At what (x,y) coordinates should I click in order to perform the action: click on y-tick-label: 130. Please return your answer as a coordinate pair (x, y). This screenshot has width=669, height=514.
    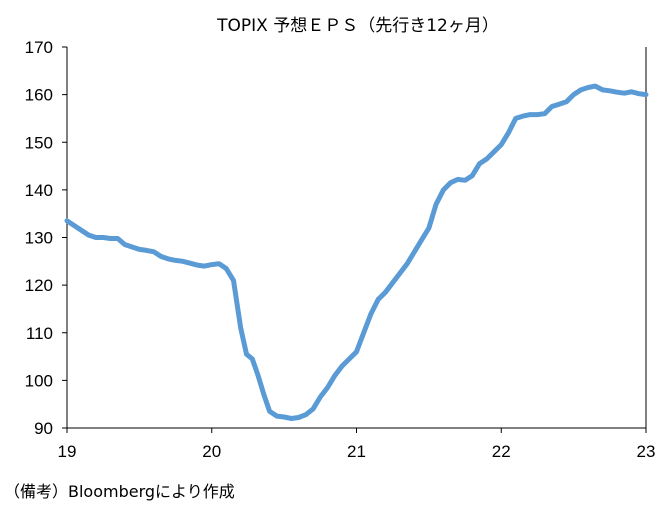
    Looking at the image, I should click on (39, 238).